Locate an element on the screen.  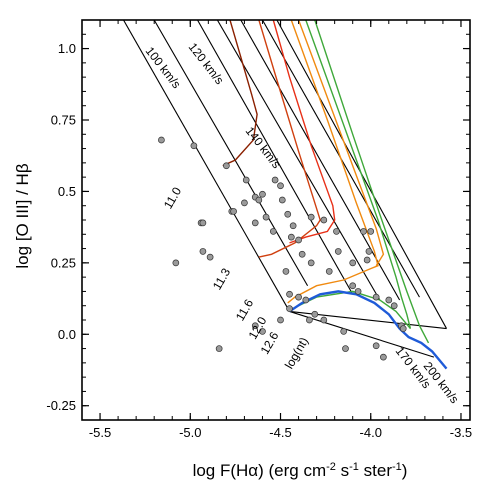
y-tick-label: -0.25 is located at coordinates (61, 405).